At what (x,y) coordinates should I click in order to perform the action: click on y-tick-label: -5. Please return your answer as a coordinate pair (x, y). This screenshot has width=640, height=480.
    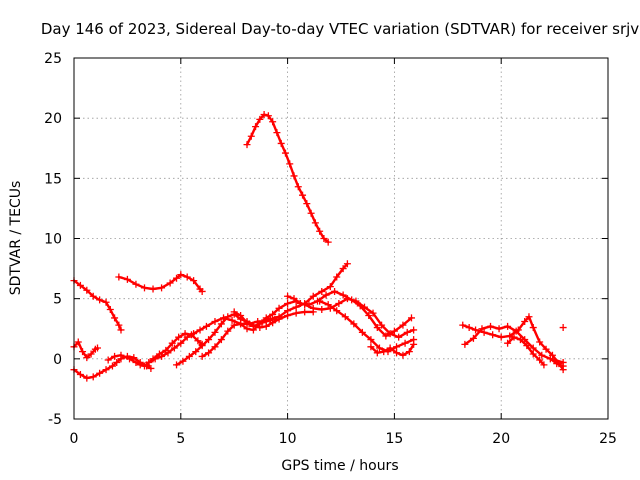
    Looking at the image, I should click on (55, 420).